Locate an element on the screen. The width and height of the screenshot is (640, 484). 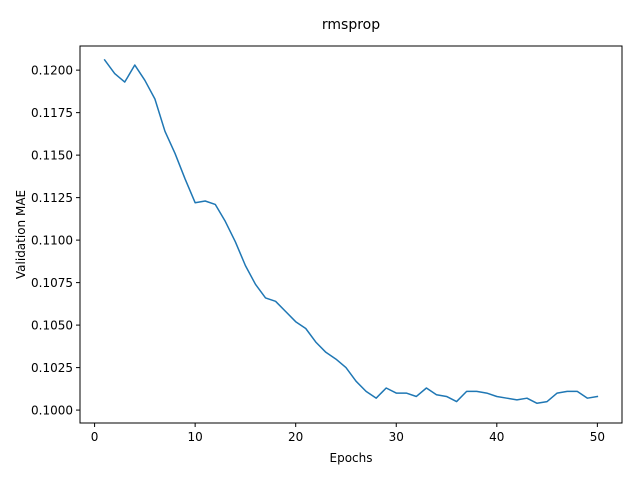
y-tick-label: 0.1150 is located at coordinates (52, 156).